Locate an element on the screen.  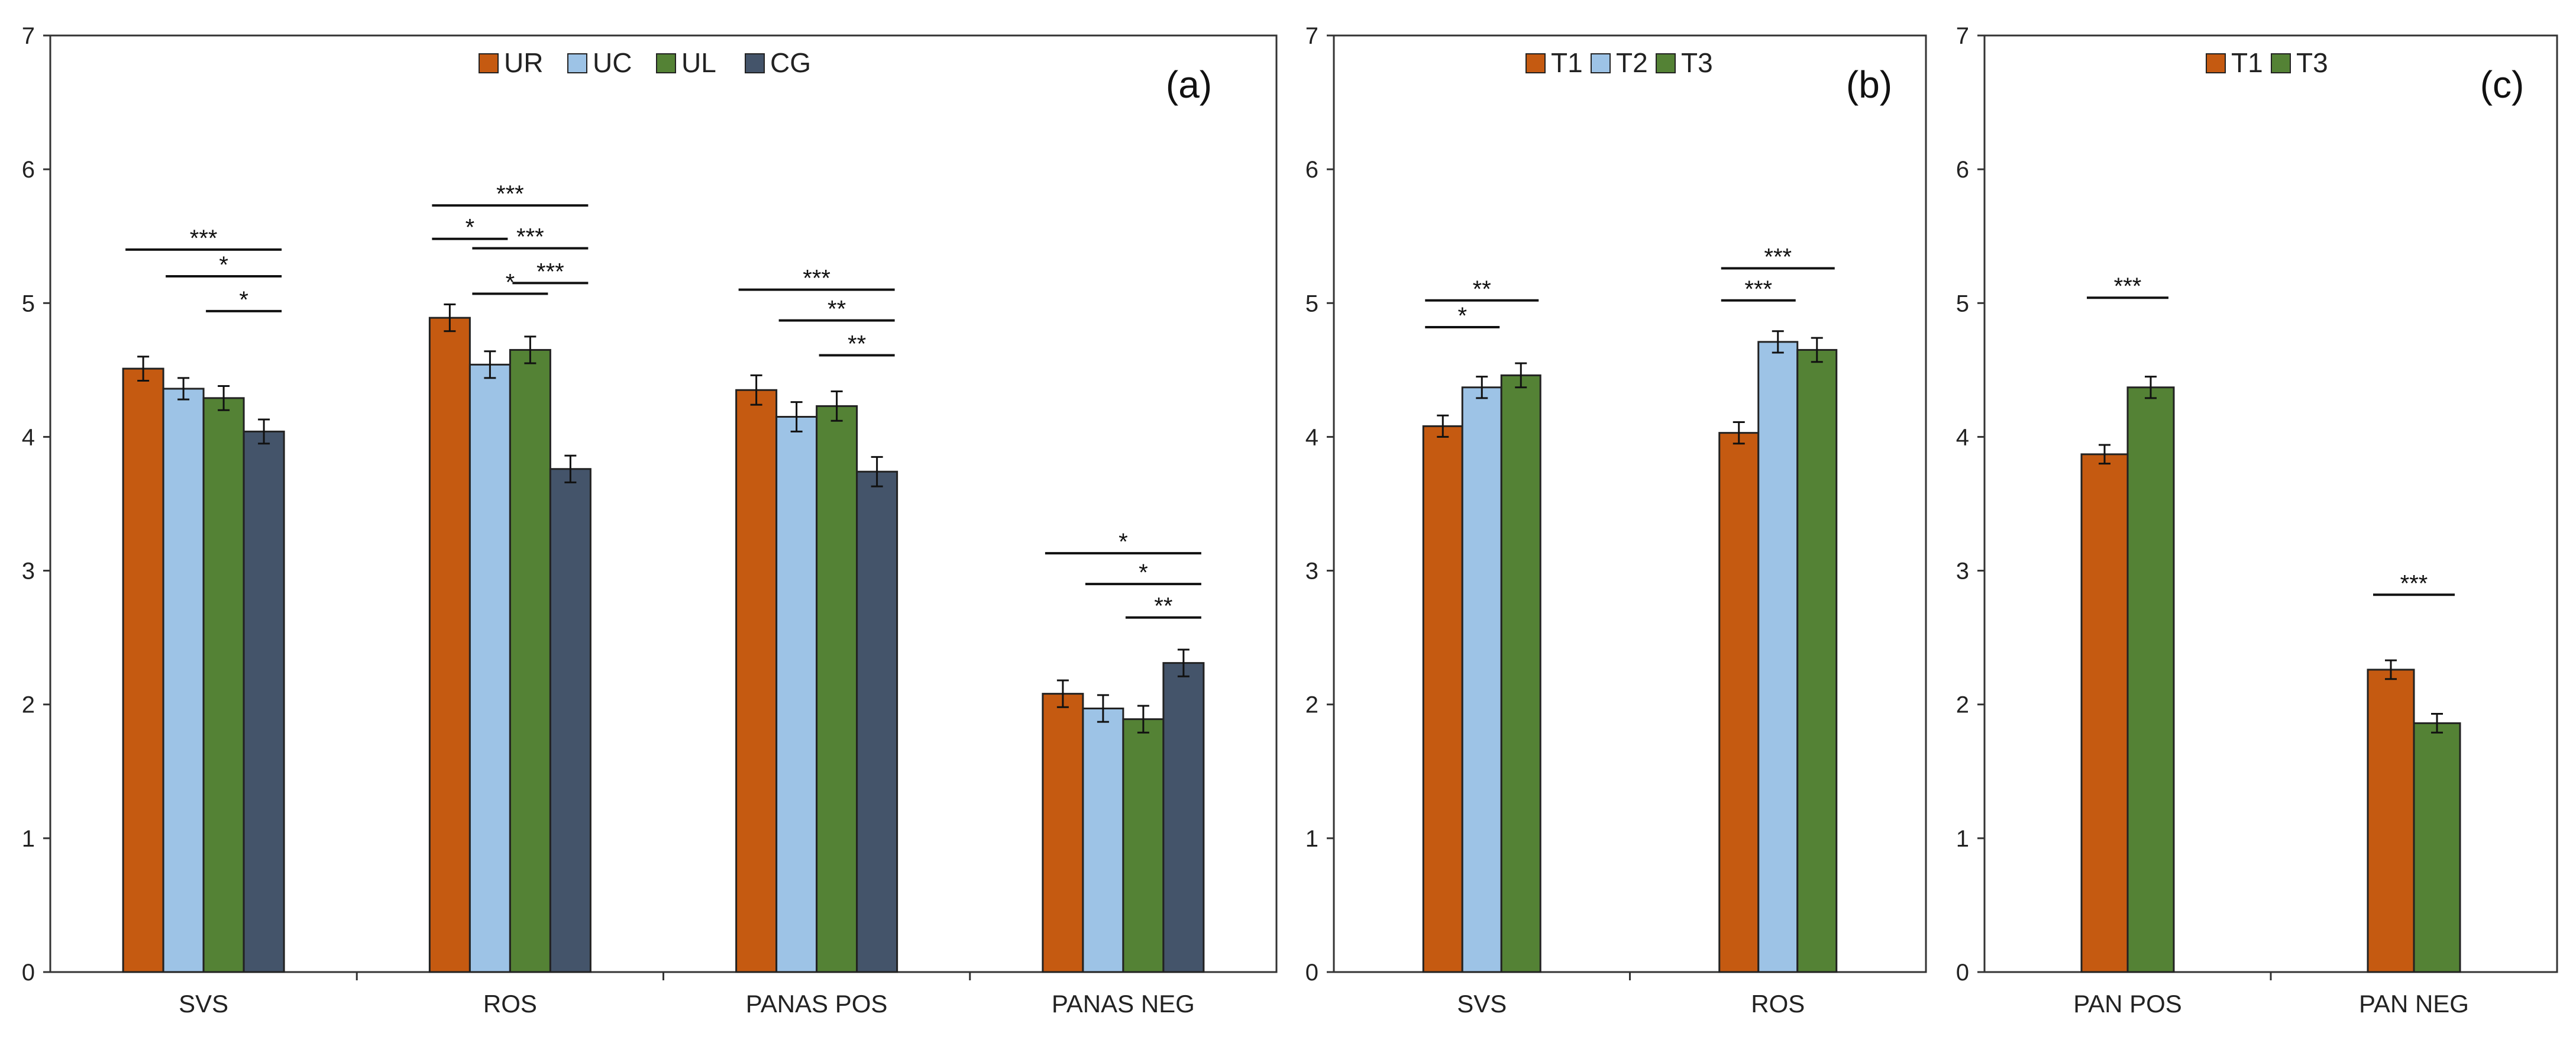
legend-label: T2 is located at coordinates (1632, 63).